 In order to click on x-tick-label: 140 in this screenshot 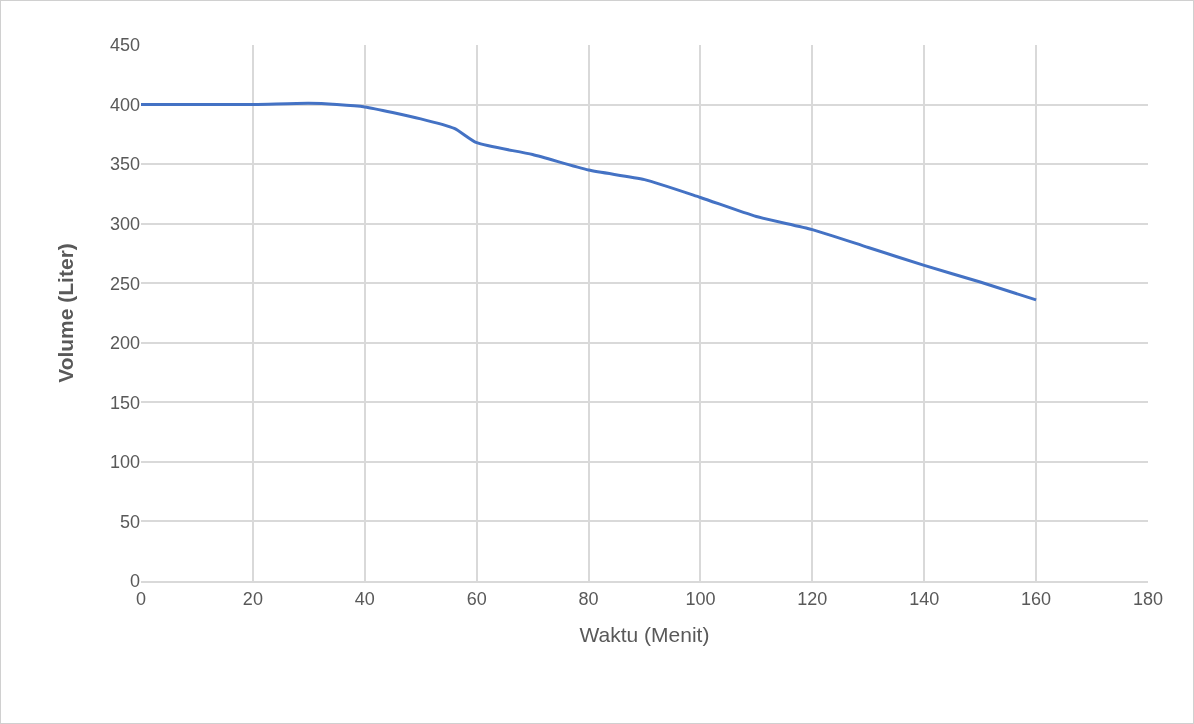, I will do `click(924, 598)`.